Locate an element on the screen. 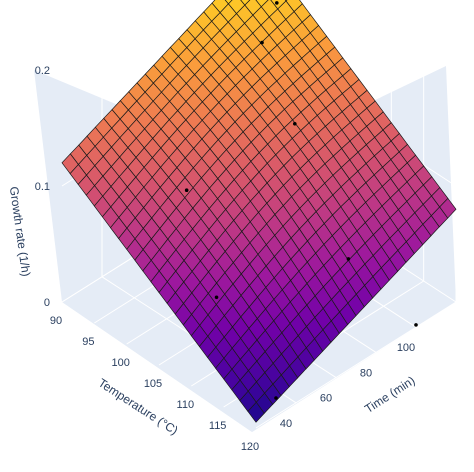  z-axis-title: Growth rate (1/h) is located at coordinates (20, 232).